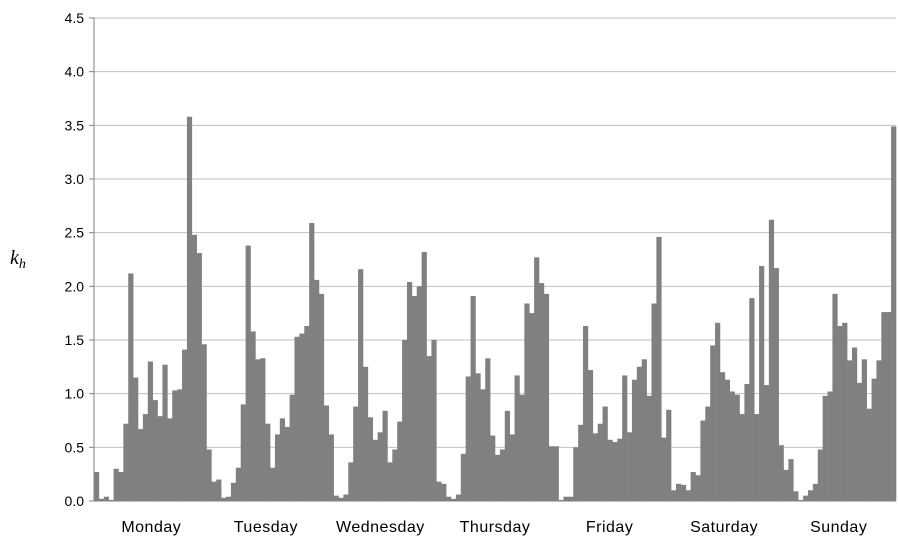 This screenshot has height=540, width=898. What do you see at coordinates (724, 527) in the screenshot?
I see `day-label: Saturday` at bounding box center [724, 527].